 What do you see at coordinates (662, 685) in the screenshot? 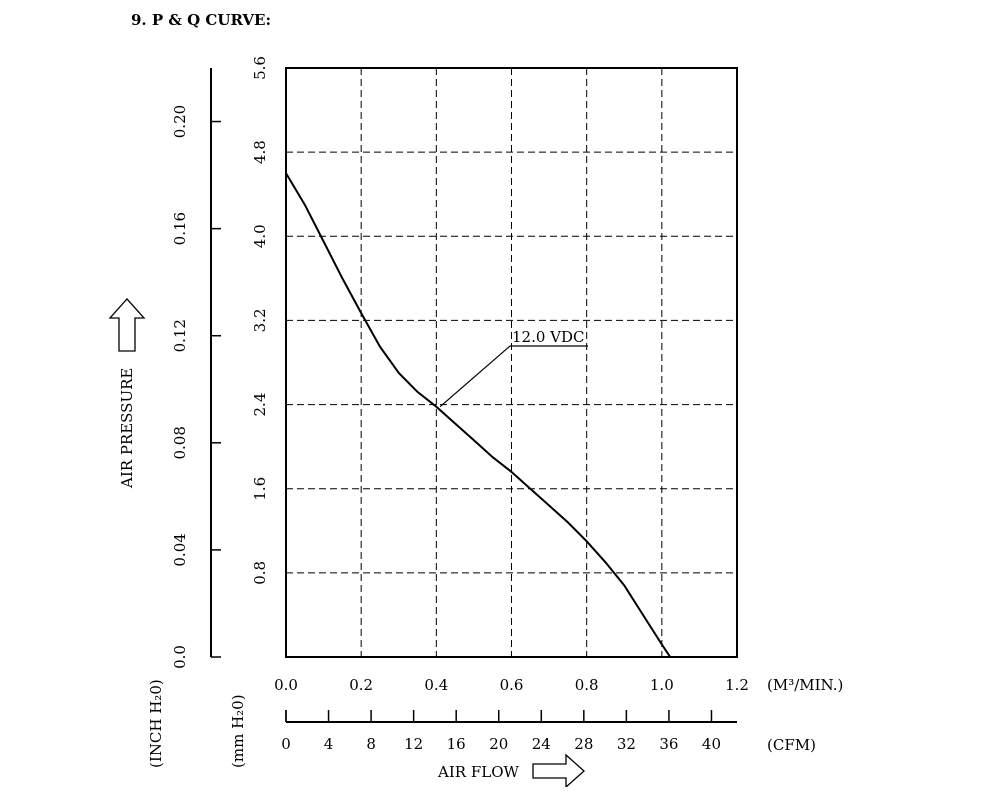
I see `x-primary-tick-label: 1.0` at bounding box center [662, 685].